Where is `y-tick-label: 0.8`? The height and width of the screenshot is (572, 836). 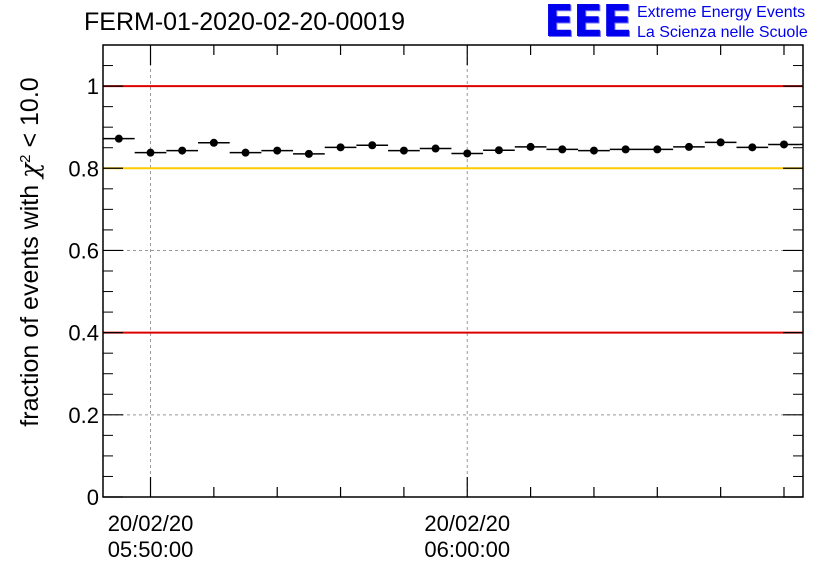
y-tick-label: 0.8 is located at coordinates (83, 168).